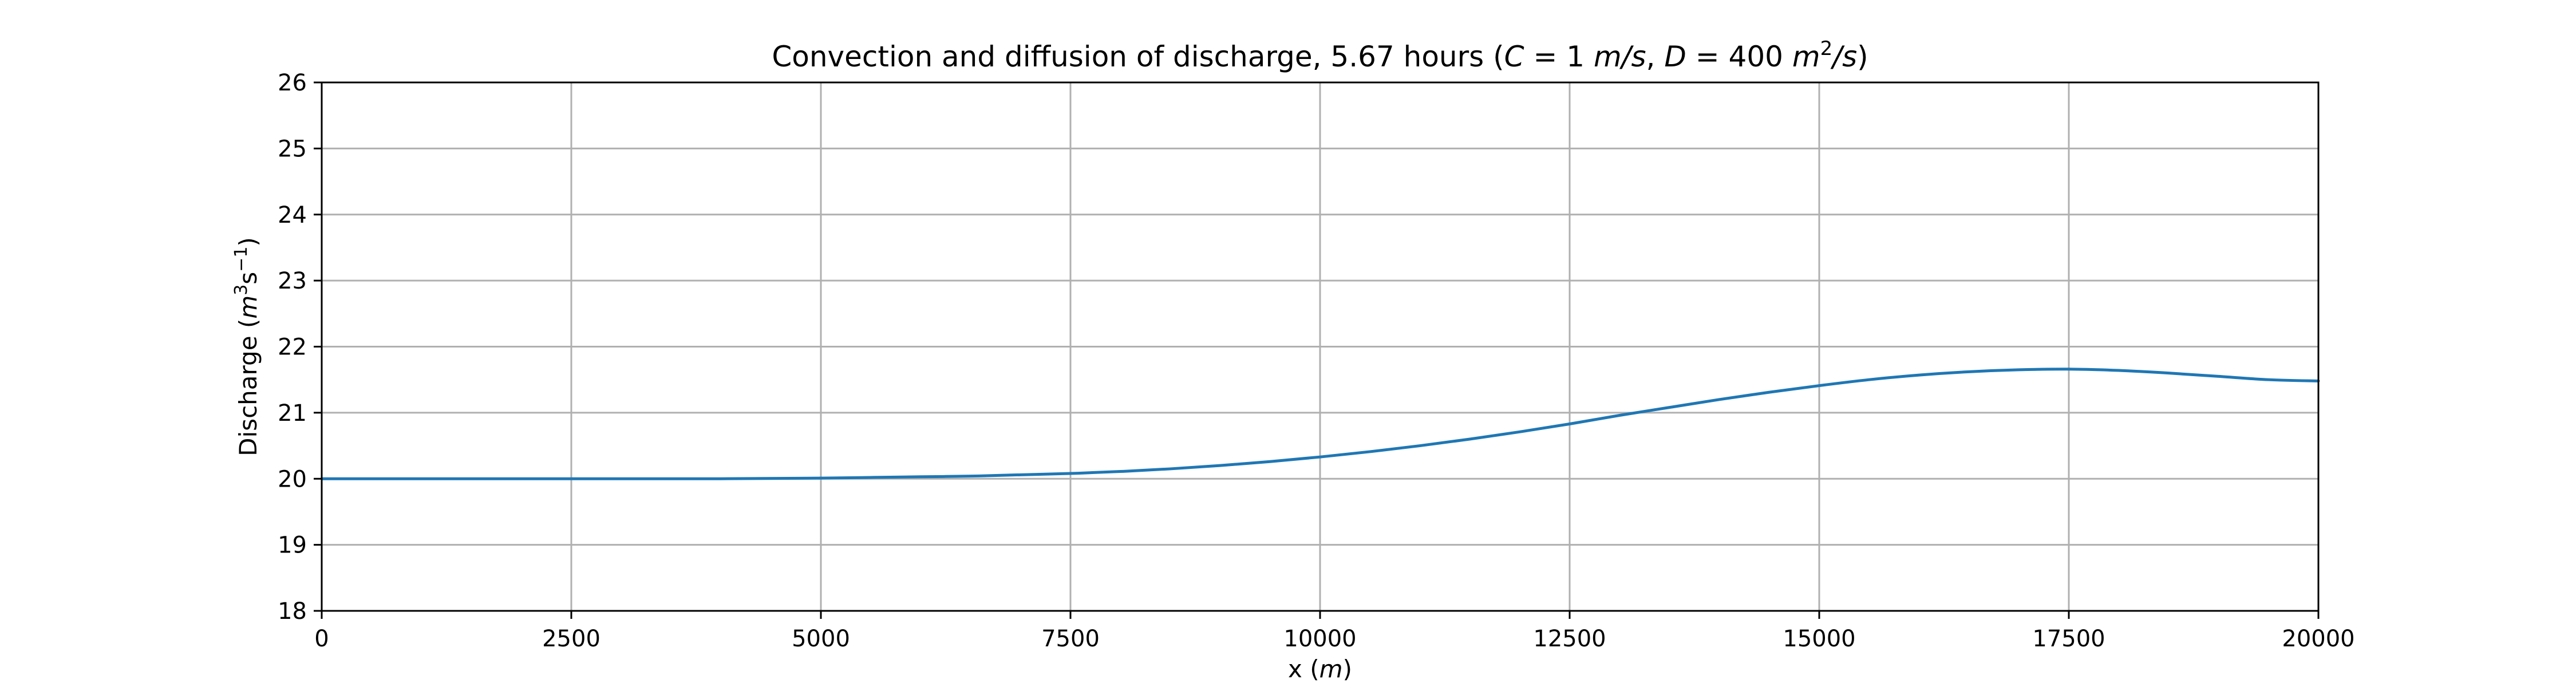 The height and width of the screenshot is (687, 2576). I want to click on x-tick-label: 15000, so click(1819, 639).